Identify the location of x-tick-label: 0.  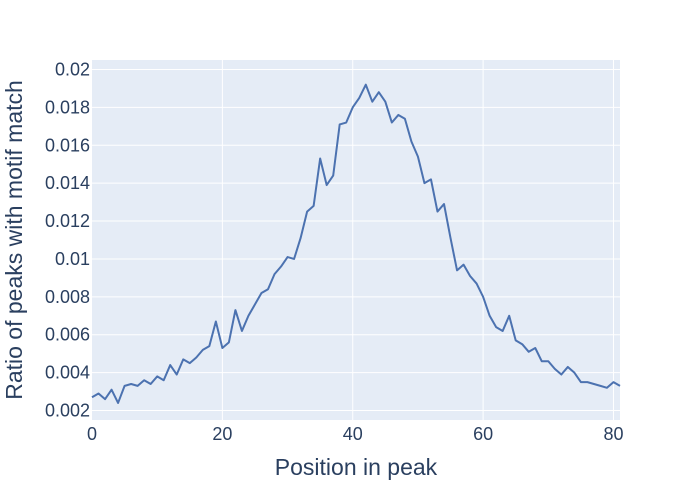
(92, 434).